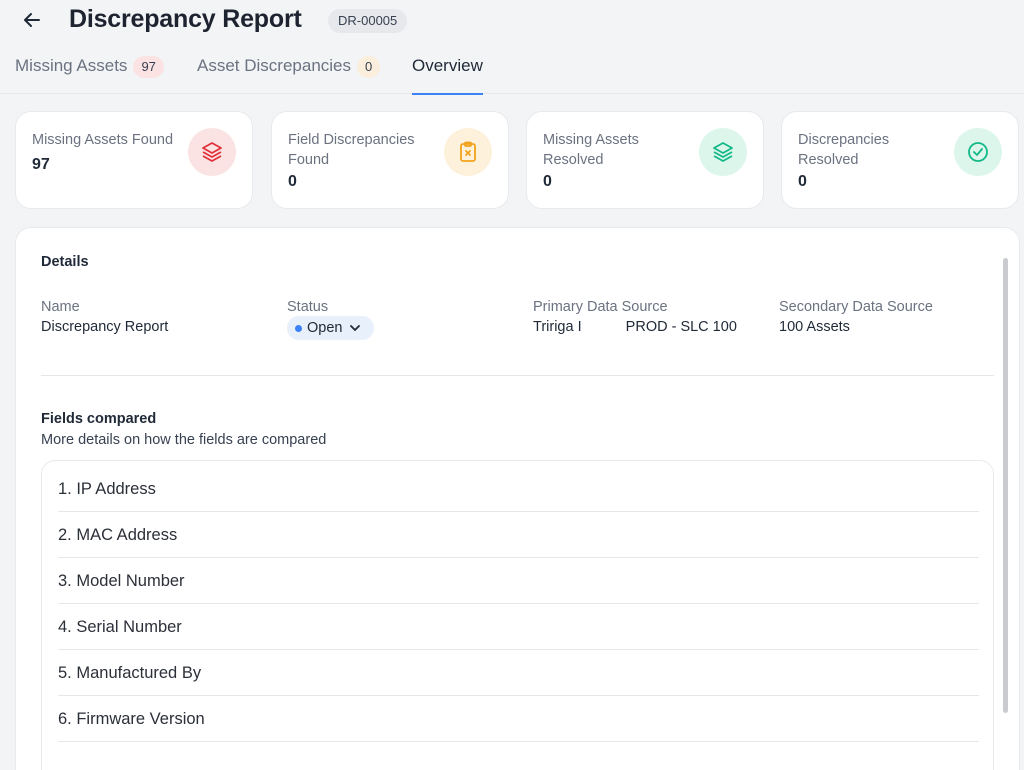 This screenshot has width=1024, height=770. What do you see at coordinates (65, 262) in the screenshot?
I see `details-title: Details` at bounding box center [65, 262].